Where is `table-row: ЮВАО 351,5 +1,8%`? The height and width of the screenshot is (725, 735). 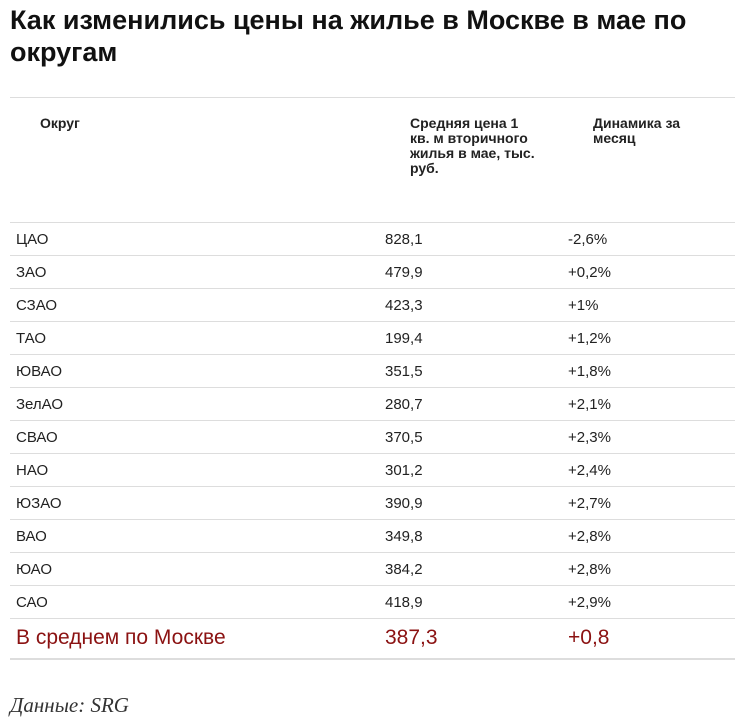
table-row: ЮВАО 351,5 +1,8% is located at coordinates (372, 371).